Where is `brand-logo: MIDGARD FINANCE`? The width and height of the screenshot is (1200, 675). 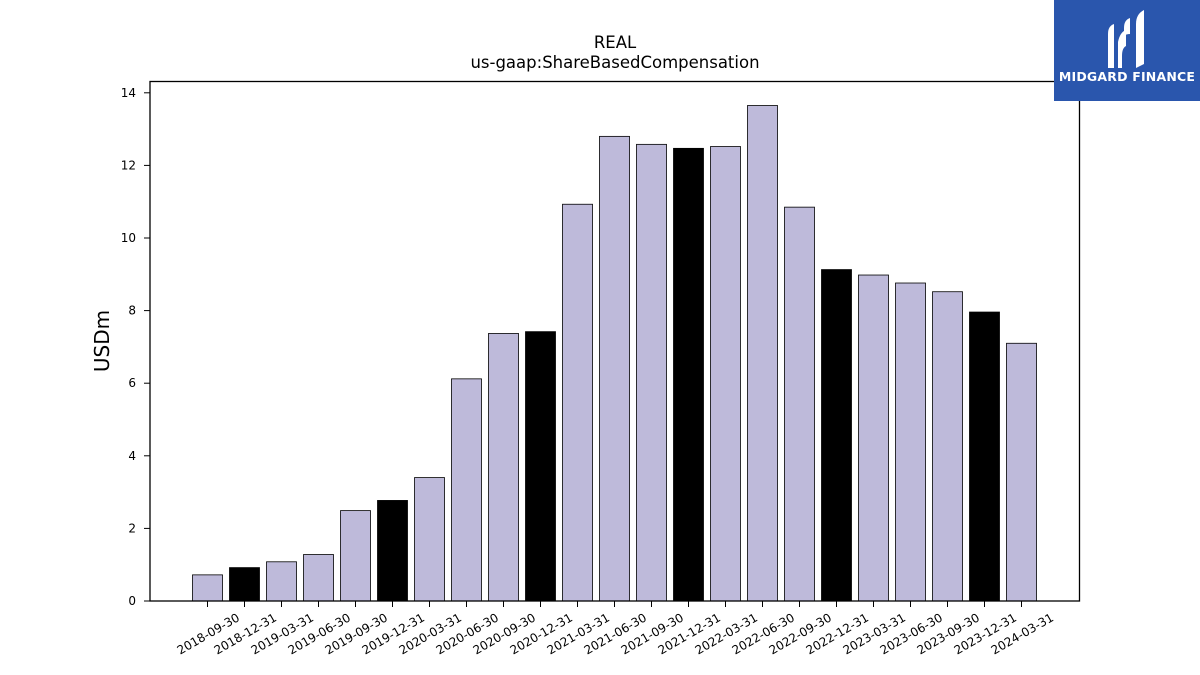
brand-logo: MIDGARD FINANCE is located at coordinates (1127, 50).